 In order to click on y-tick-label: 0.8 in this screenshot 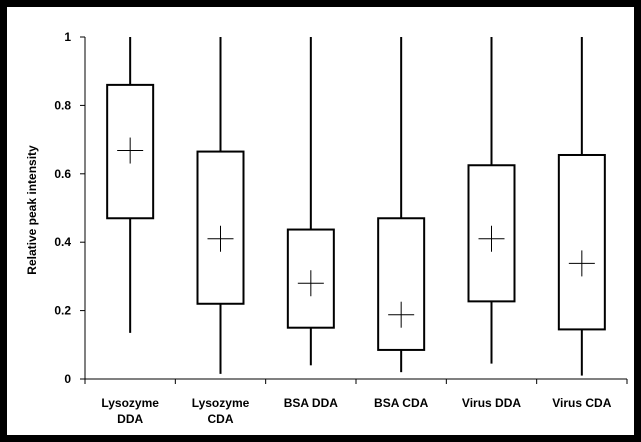, I will do `click(62, 105)`.